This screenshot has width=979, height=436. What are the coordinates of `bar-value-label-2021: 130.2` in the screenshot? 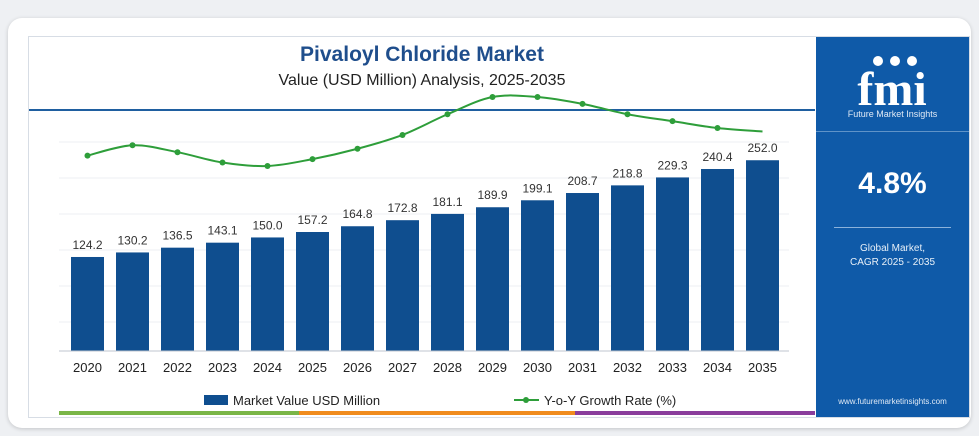 It's located at (132, 240).